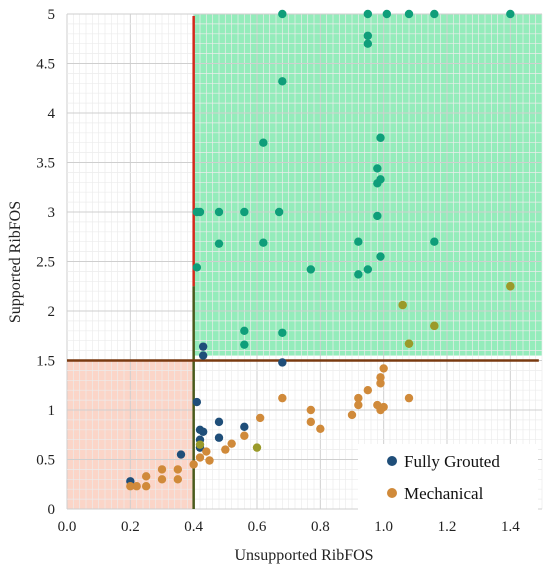 The width and height of the screenshot is (550, 572). What do you see at coordinates (257, 527) in the screenshot?
I see `x-tick-label: 0.6` at bounding box center [257, 527].